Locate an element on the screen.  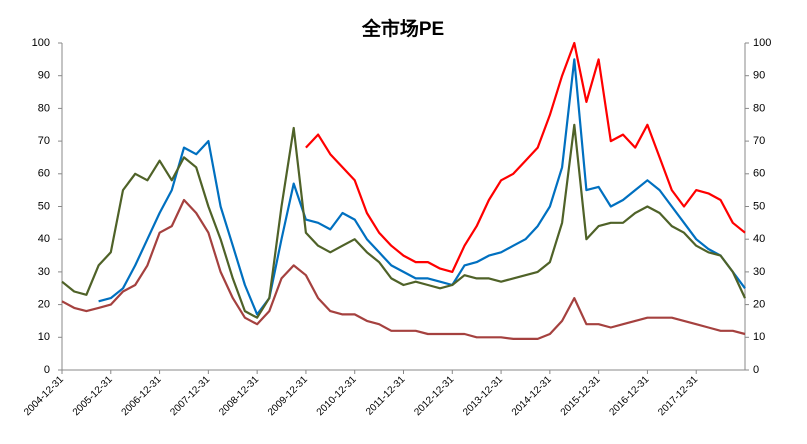
y-tick-label: 50 is located at coordinates (44, 206).